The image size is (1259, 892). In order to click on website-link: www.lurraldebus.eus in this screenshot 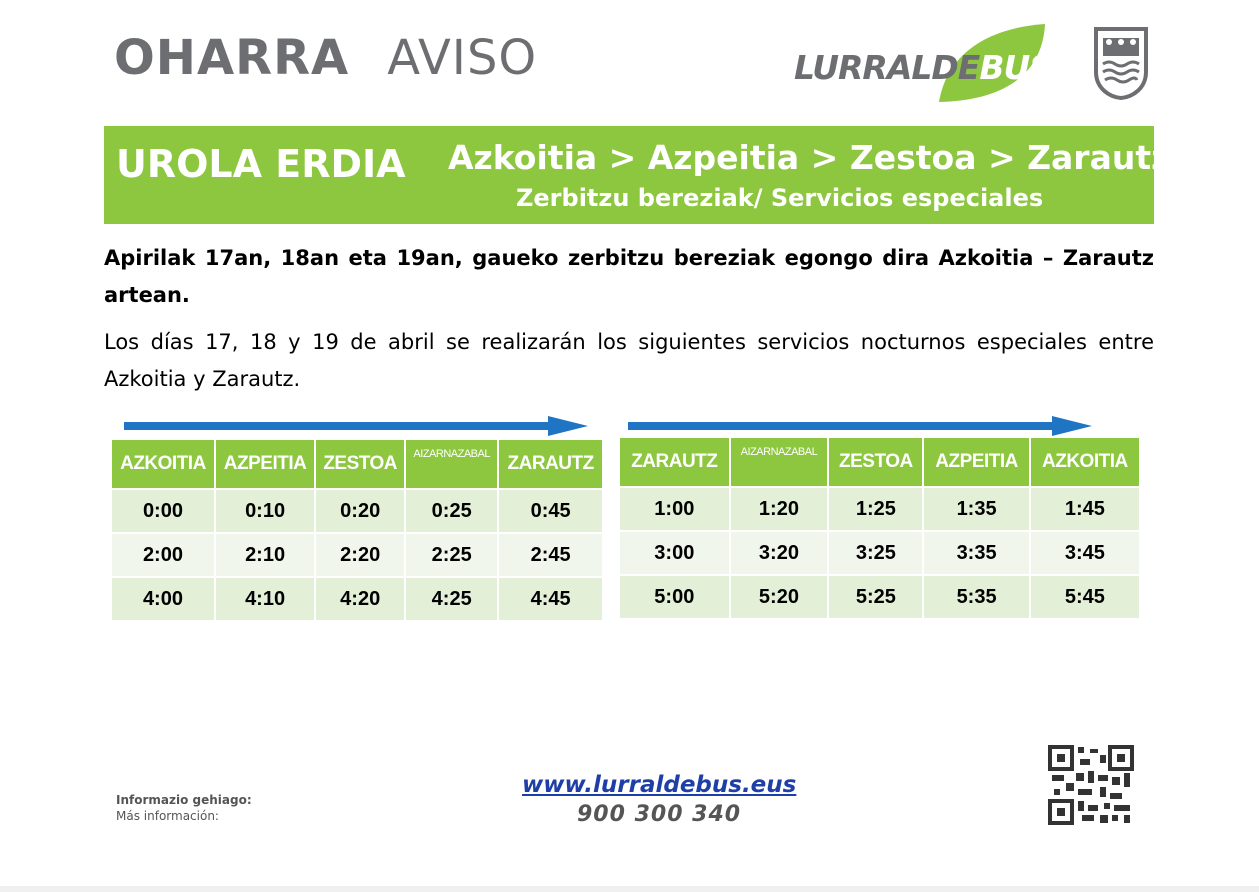, I will do `click(659, 785)`.